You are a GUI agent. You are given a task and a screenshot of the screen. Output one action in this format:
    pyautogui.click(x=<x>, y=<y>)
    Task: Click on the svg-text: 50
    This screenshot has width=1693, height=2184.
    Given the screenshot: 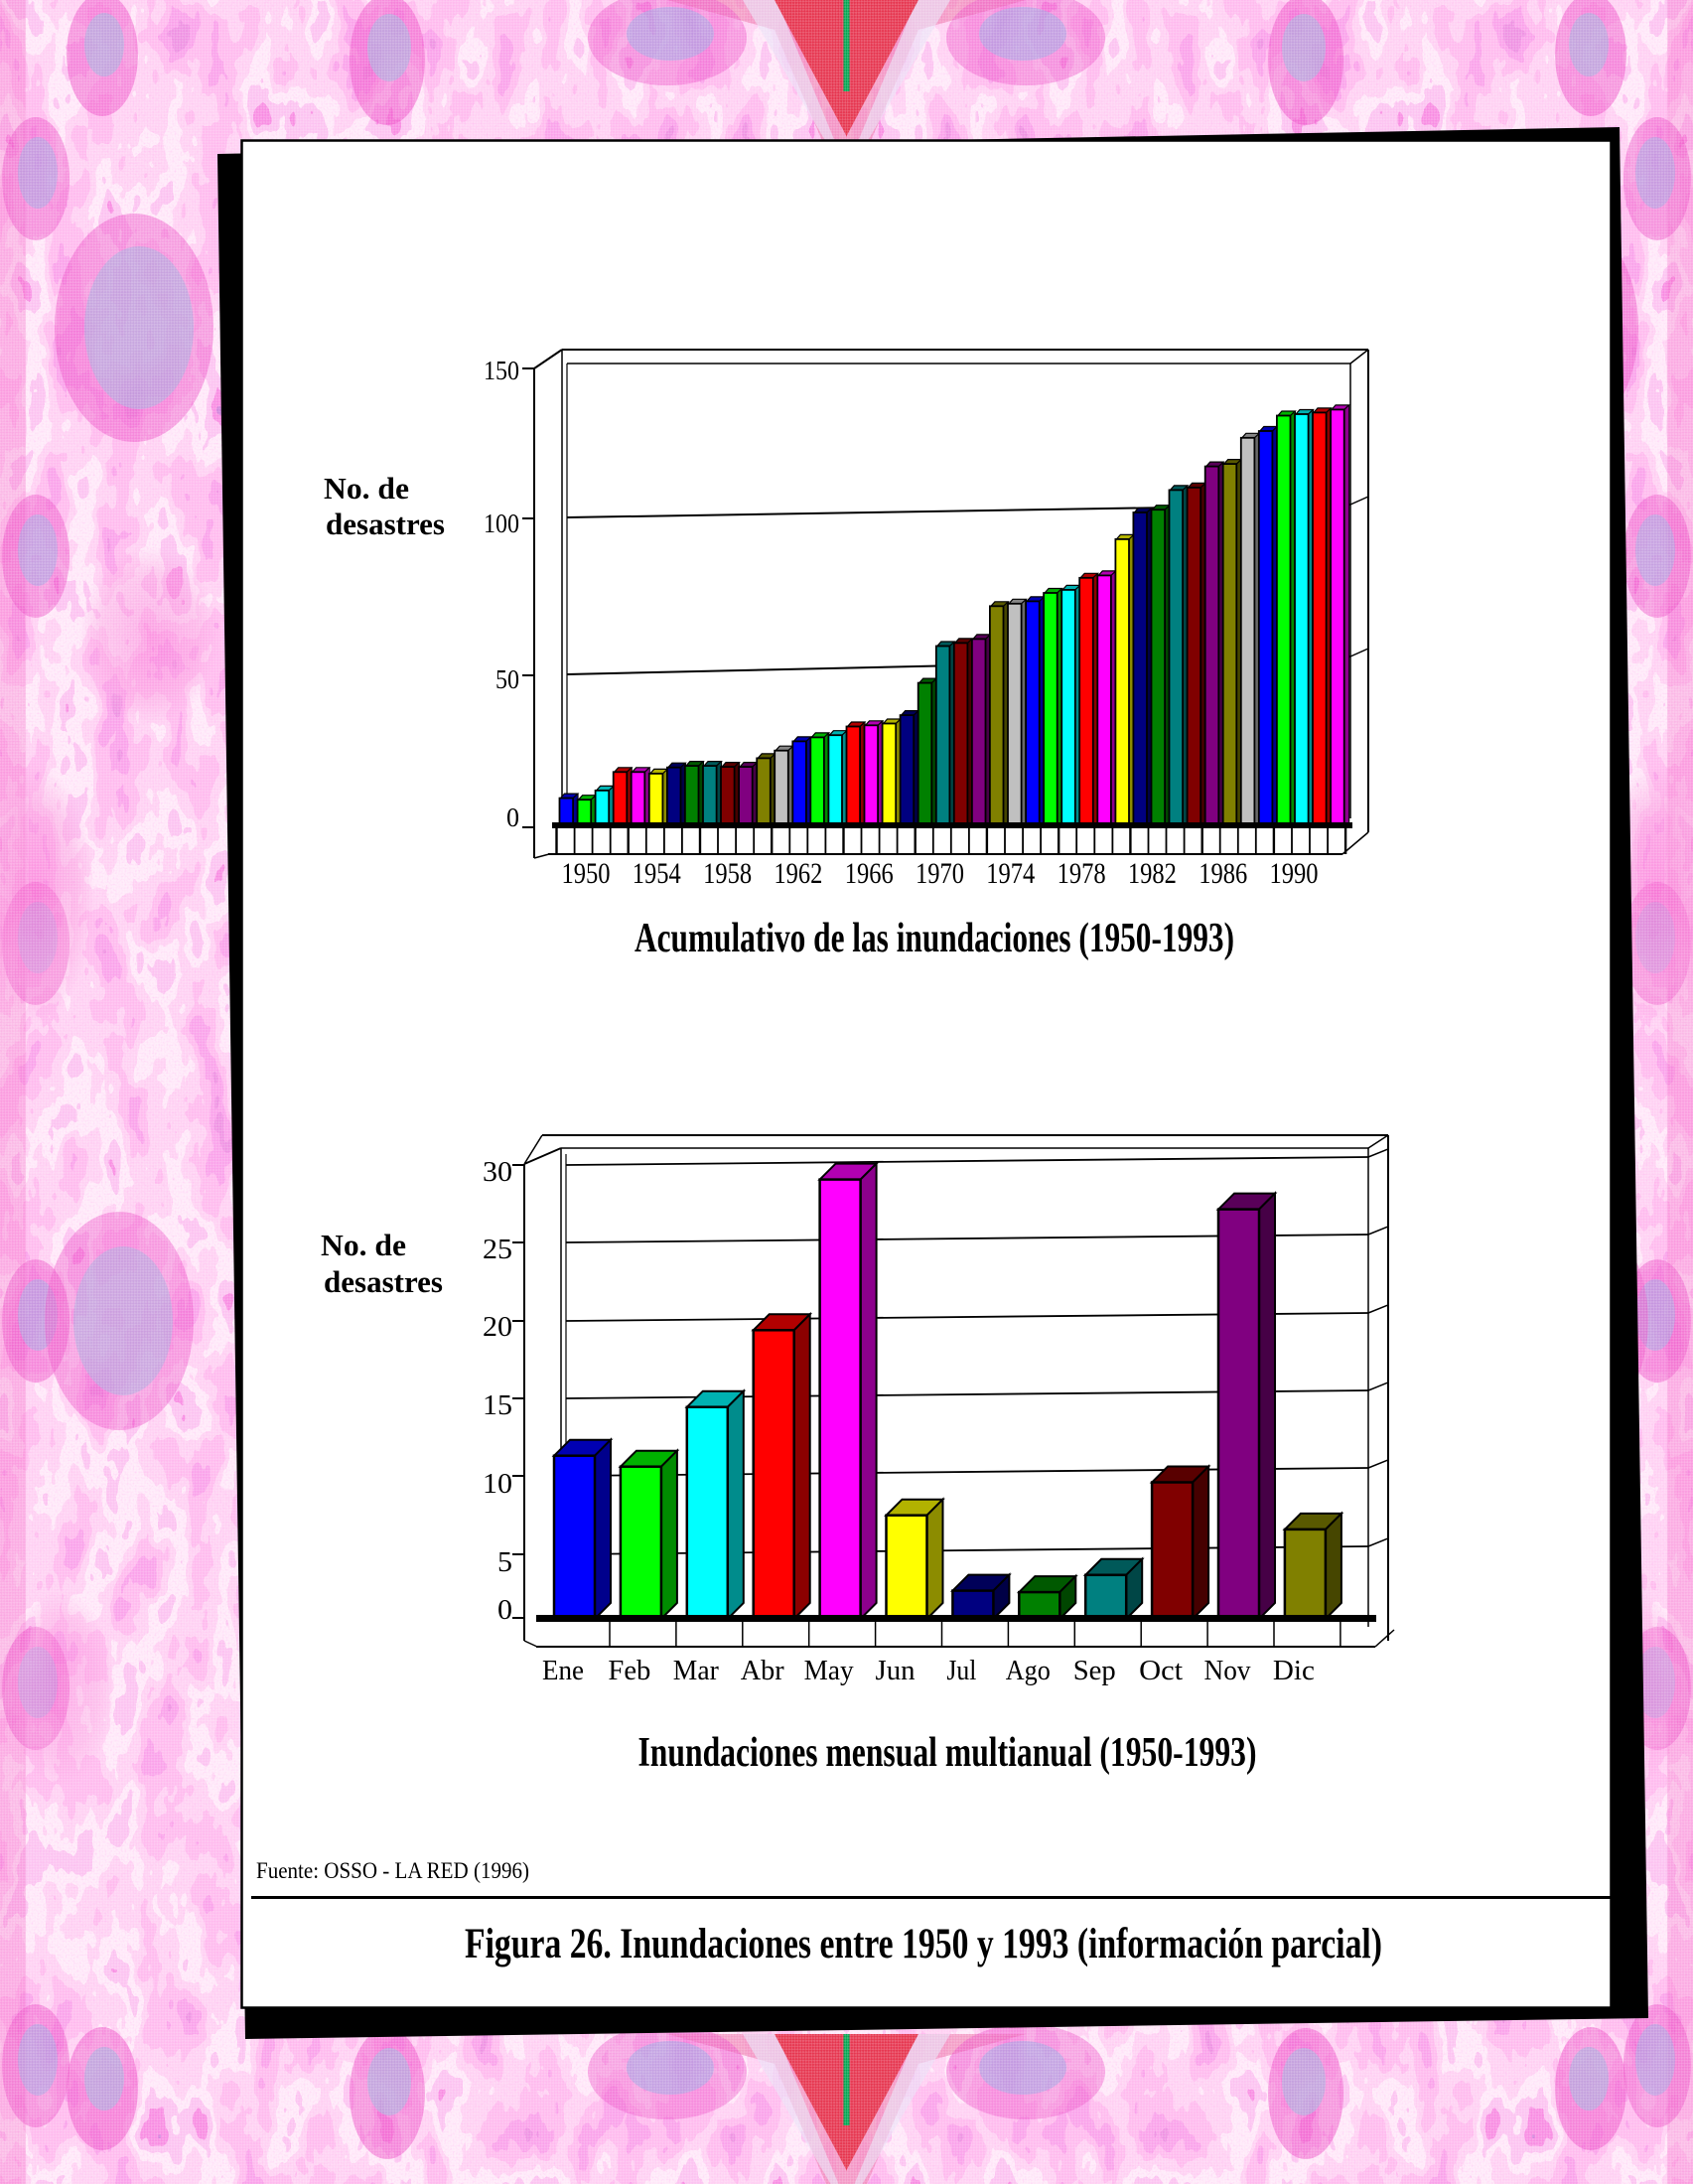 What is the action you would take?
    pyautogui.click(x=507, y=679)
    